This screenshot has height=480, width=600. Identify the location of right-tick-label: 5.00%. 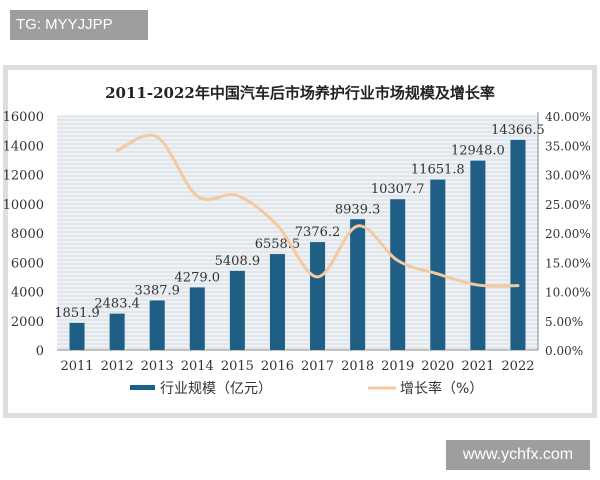
(564, 322).